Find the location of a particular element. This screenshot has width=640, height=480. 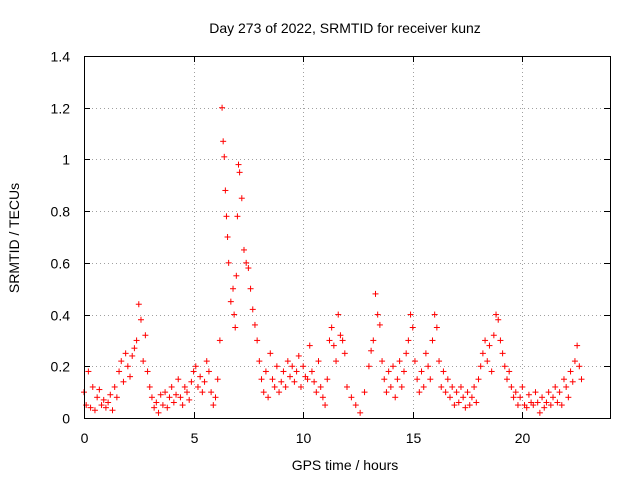

x-axis-label: GPS time / hours is located at coordinates (345, 465).